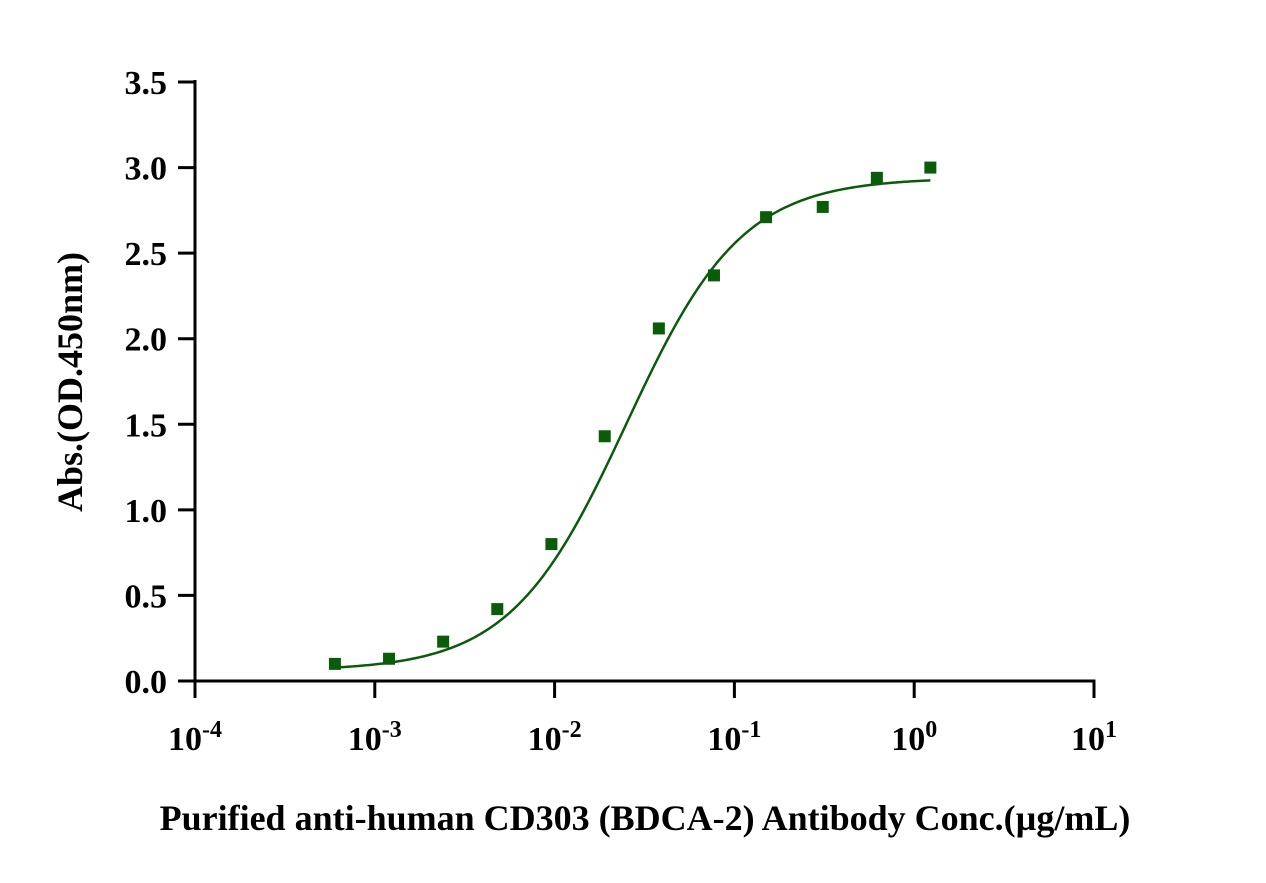 The height and width of the screenshot is (883, 1266). What do you see at coordinates (146, 682) in the screenshot?
I see `y-tick-label: 0.0` at bounding box center [146, 682].